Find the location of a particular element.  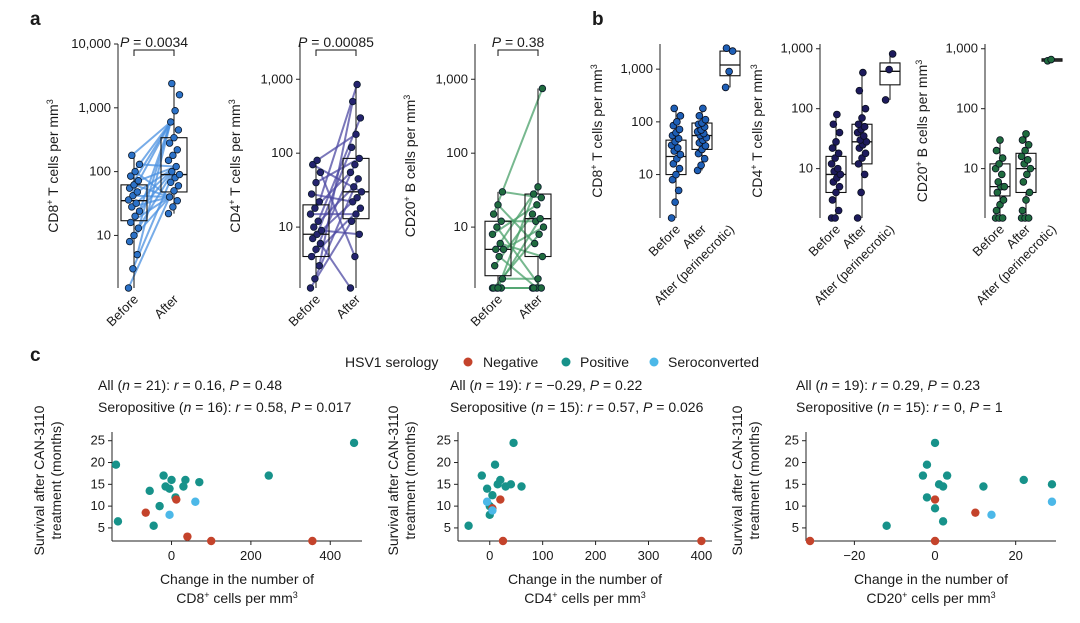

stat-label: All ( is located at coordinates (808, 385).